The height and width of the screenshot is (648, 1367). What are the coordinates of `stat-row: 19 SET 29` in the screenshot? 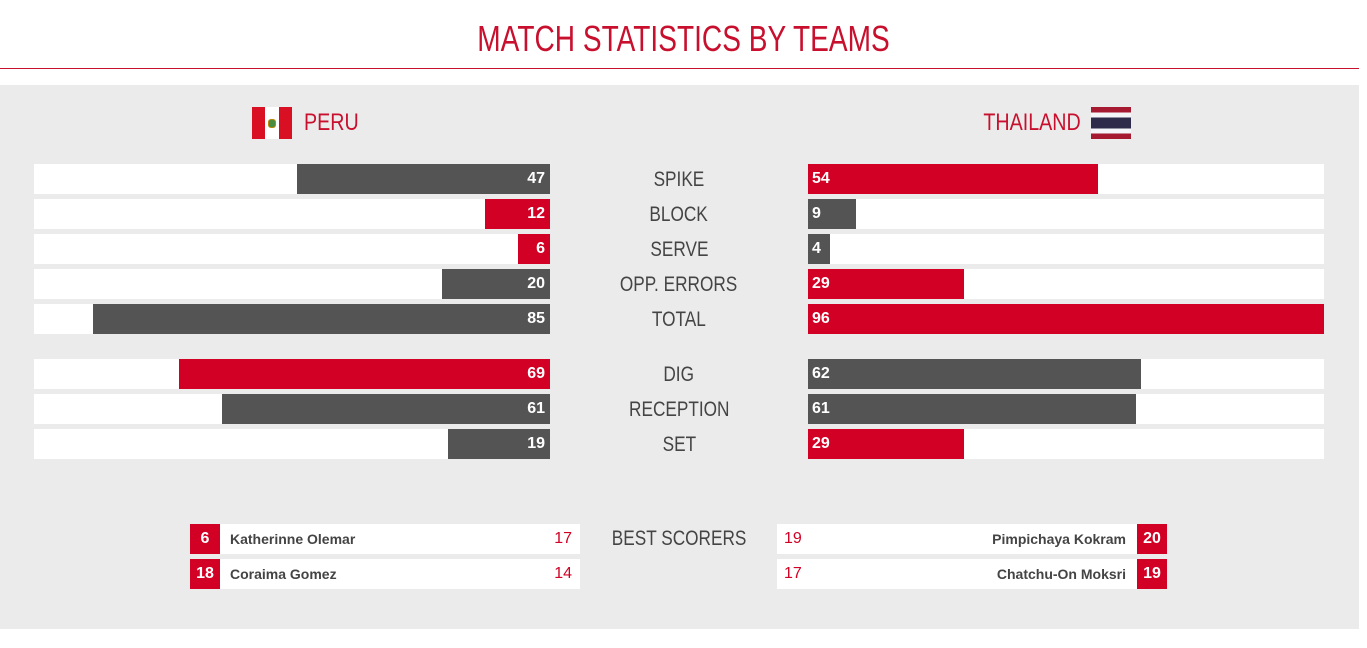 It's located at (679, 444).